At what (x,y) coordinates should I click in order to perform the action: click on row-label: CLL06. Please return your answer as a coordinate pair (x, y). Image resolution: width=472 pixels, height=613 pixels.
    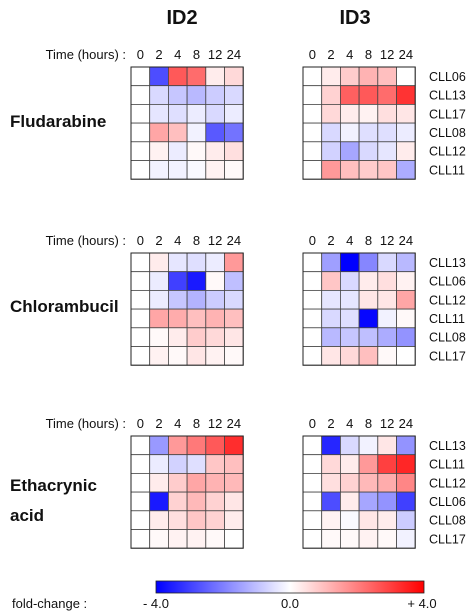
    Looking at the image, I should click on (447, 282).